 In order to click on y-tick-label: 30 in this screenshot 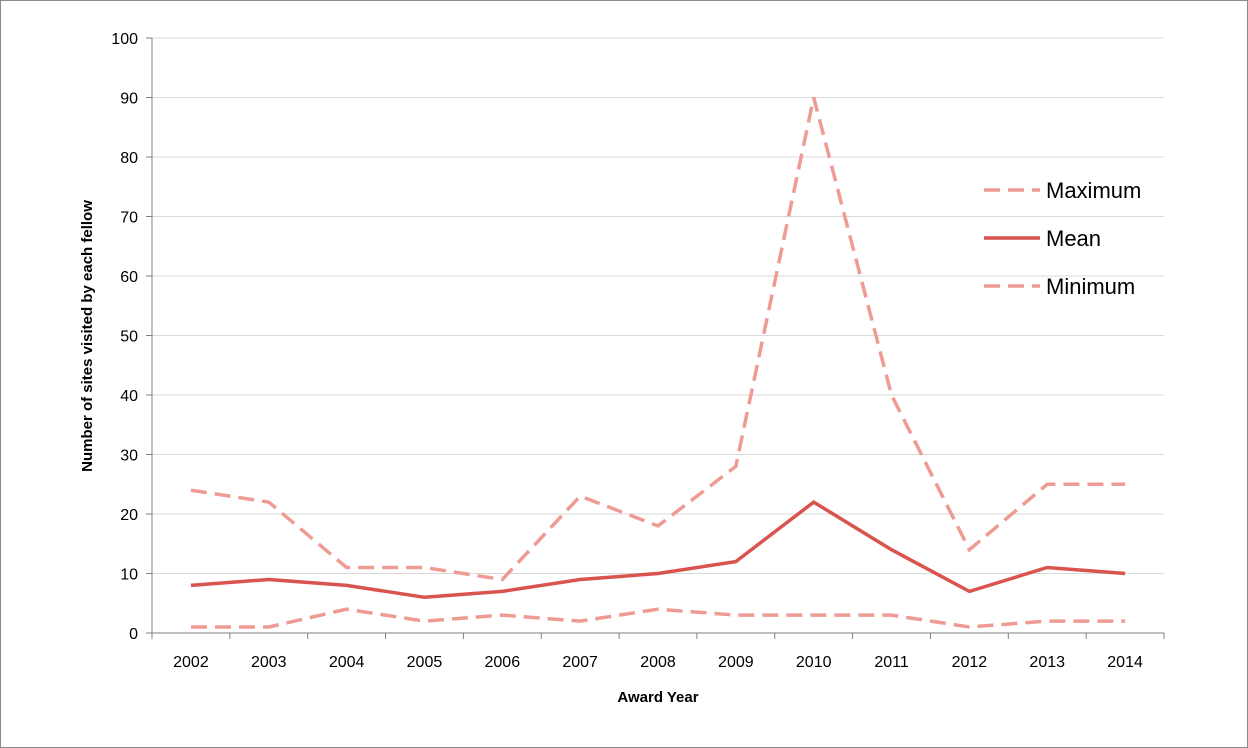, I will do `click(129, 456)`.